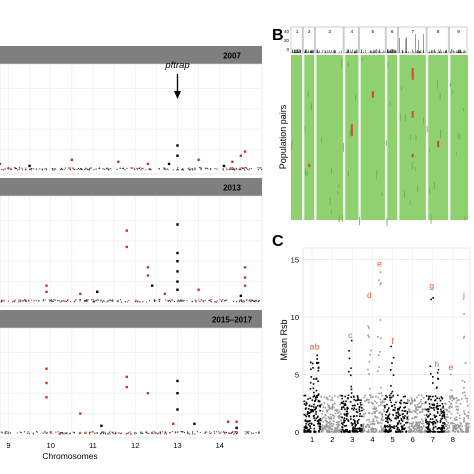  I want to click on peak-label: j, so click(463, 295).